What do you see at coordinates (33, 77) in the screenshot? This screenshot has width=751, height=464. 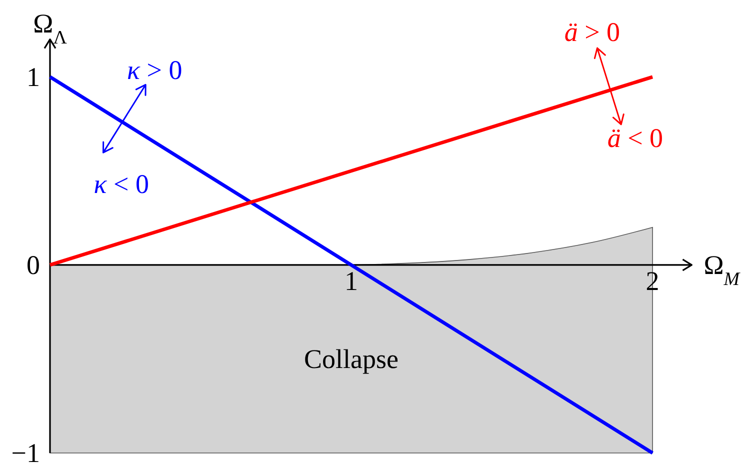 I see `y-tick-label: 1` at bounding box center [33, 77].